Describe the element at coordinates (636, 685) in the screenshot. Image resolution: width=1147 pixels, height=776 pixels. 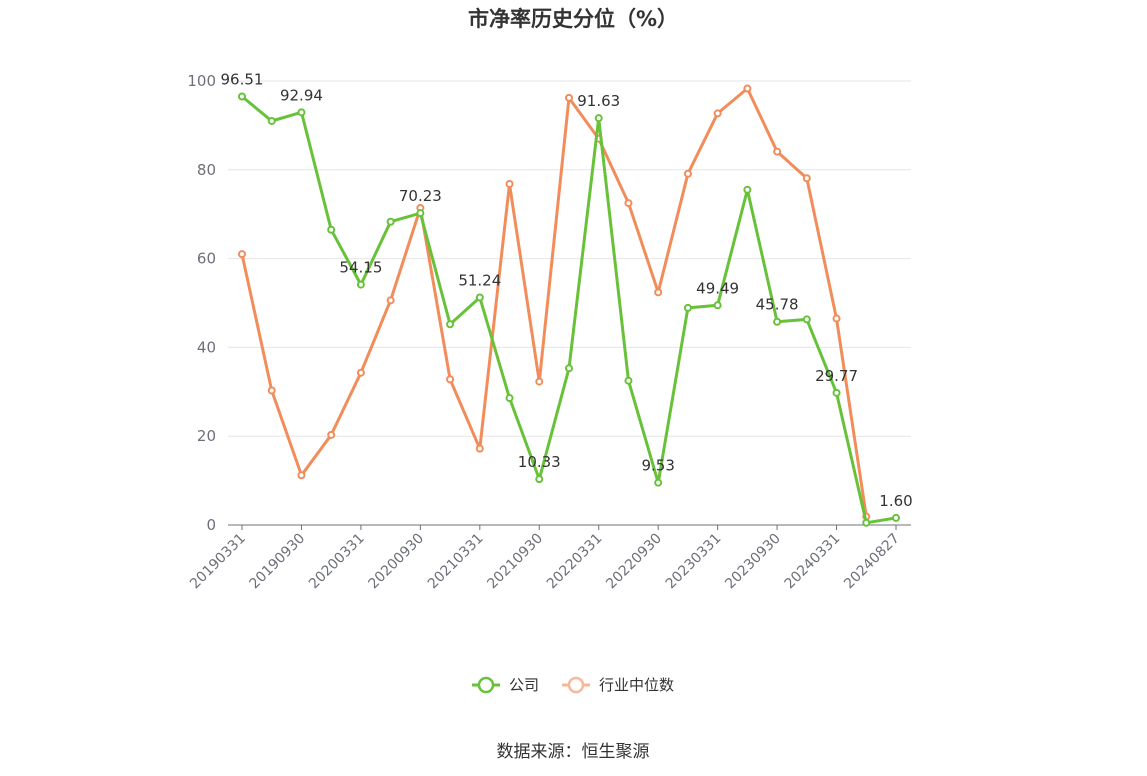
I see `legend-label: 行业中位数` at that location.